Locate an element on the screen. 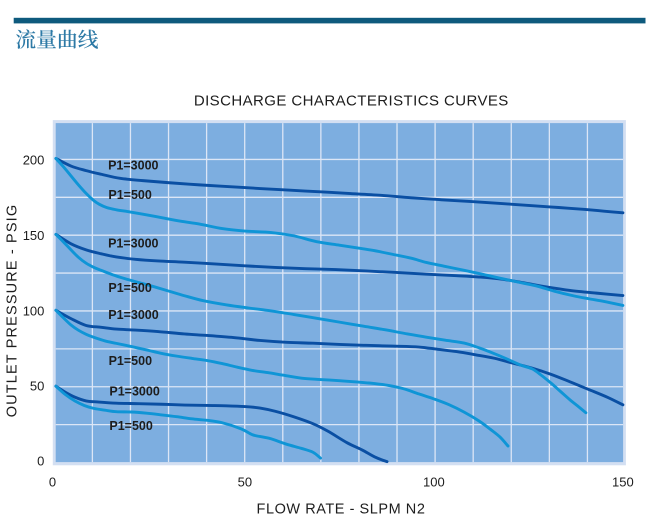 Image resolution: width=650 pixels, height=525 pixels. svg-text: 200 is located at coordinates (34, 160).